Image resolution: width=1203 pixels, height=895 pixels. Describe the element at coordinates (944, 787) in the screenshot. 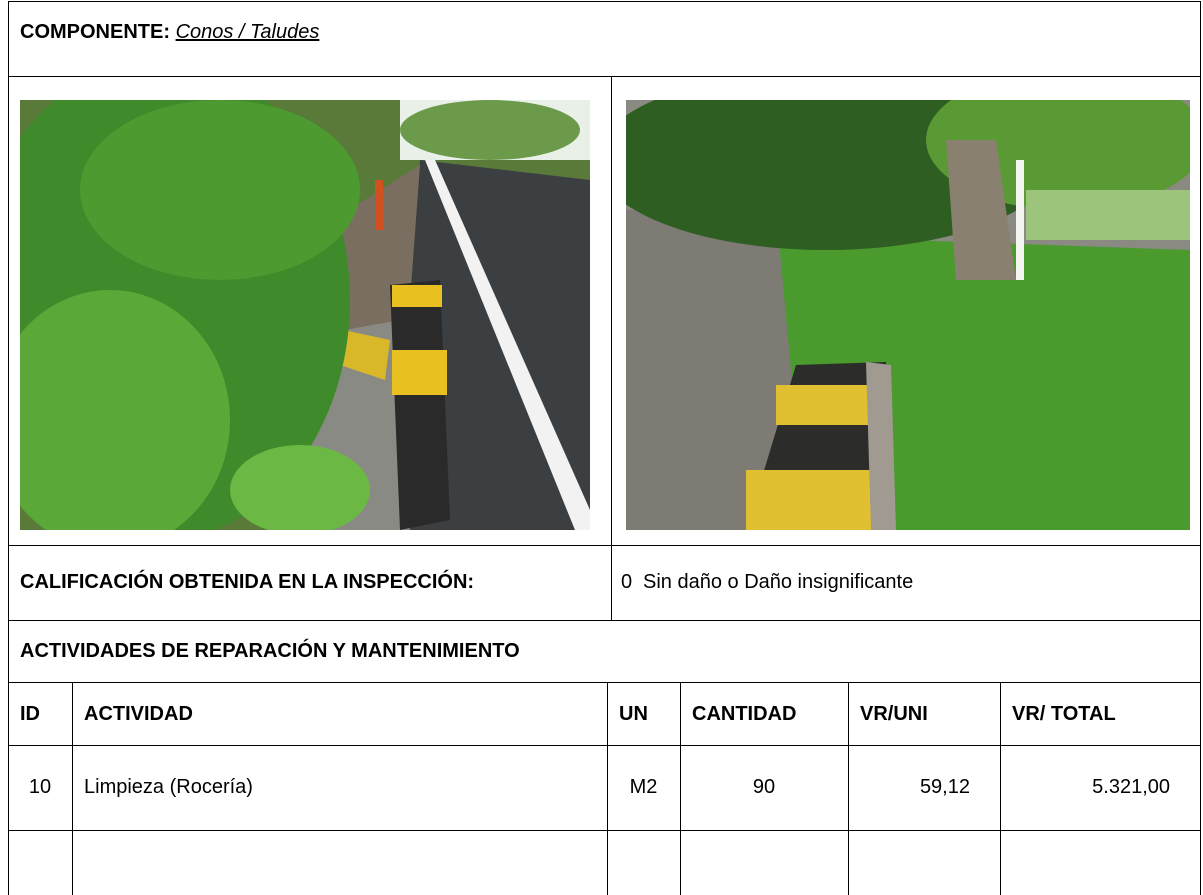

I see `table-cell: 59,12` at that location.